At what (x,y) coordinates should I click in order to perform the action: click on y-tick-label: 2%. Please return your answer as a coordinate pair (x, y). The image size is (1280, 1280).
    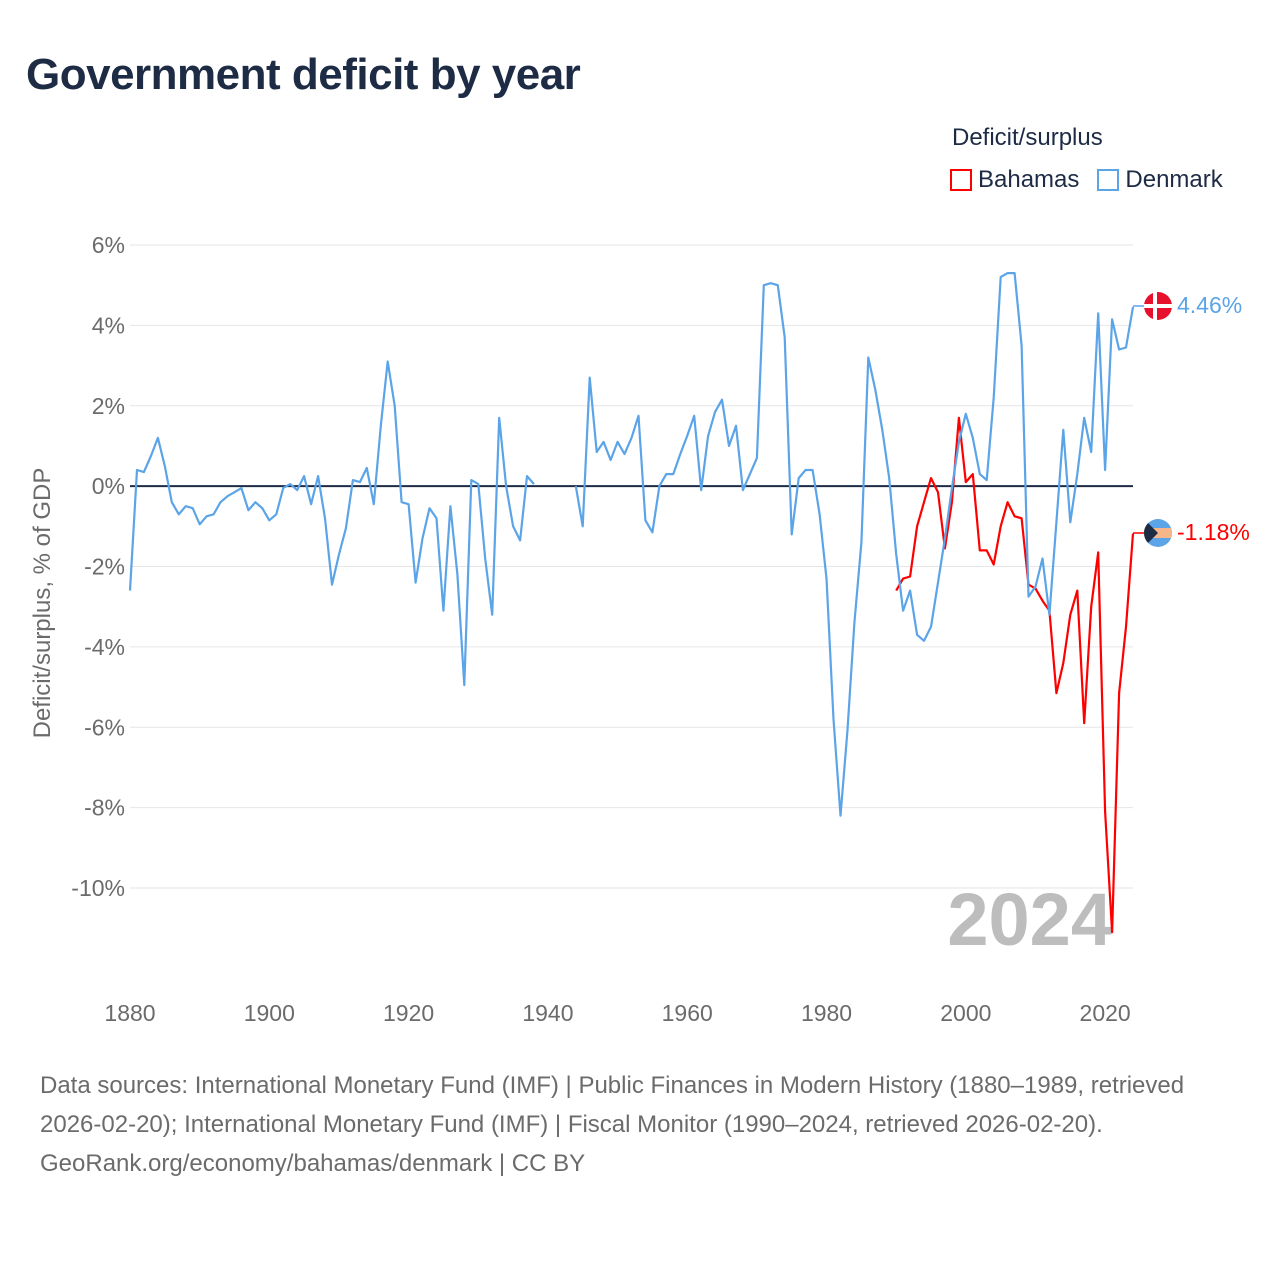
    Looking at the image, I should click on (108, 406).